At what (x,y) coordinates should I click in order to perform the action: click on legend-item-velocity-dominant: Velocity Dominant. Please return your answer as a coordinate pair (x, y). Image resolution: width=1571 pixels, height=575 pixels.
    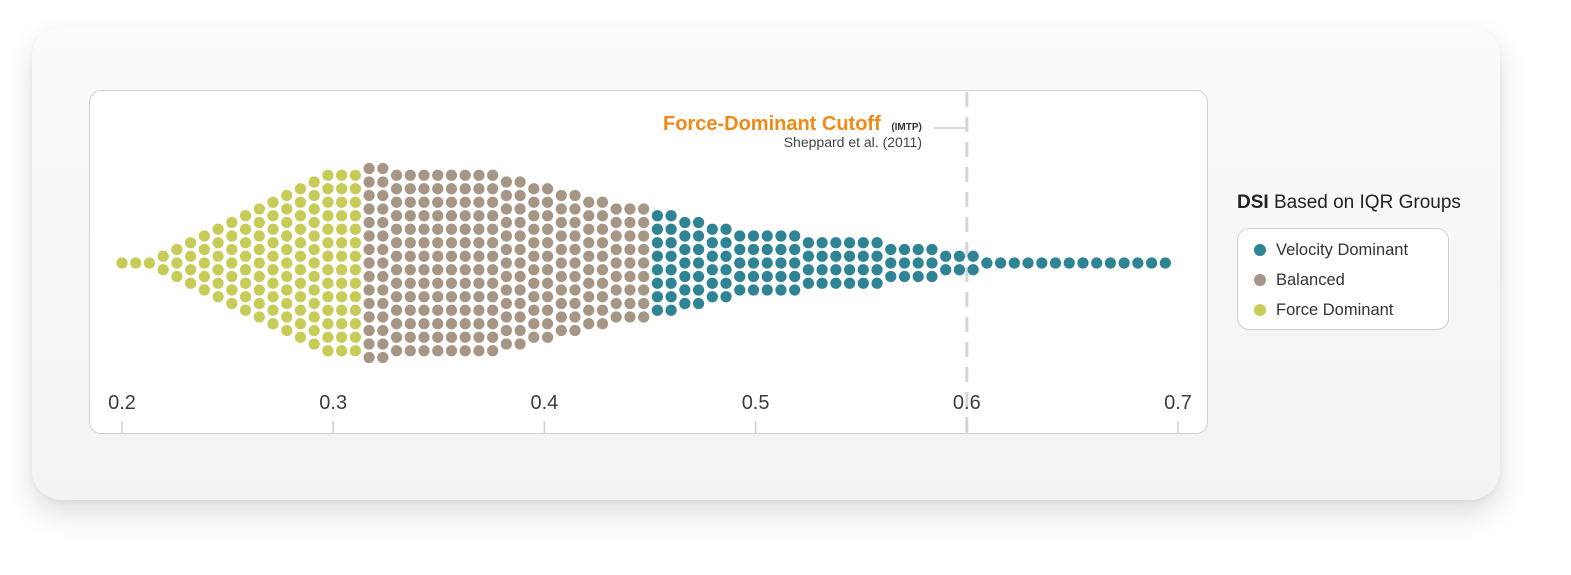
    Looking at the image, I should click on (1331, 250).